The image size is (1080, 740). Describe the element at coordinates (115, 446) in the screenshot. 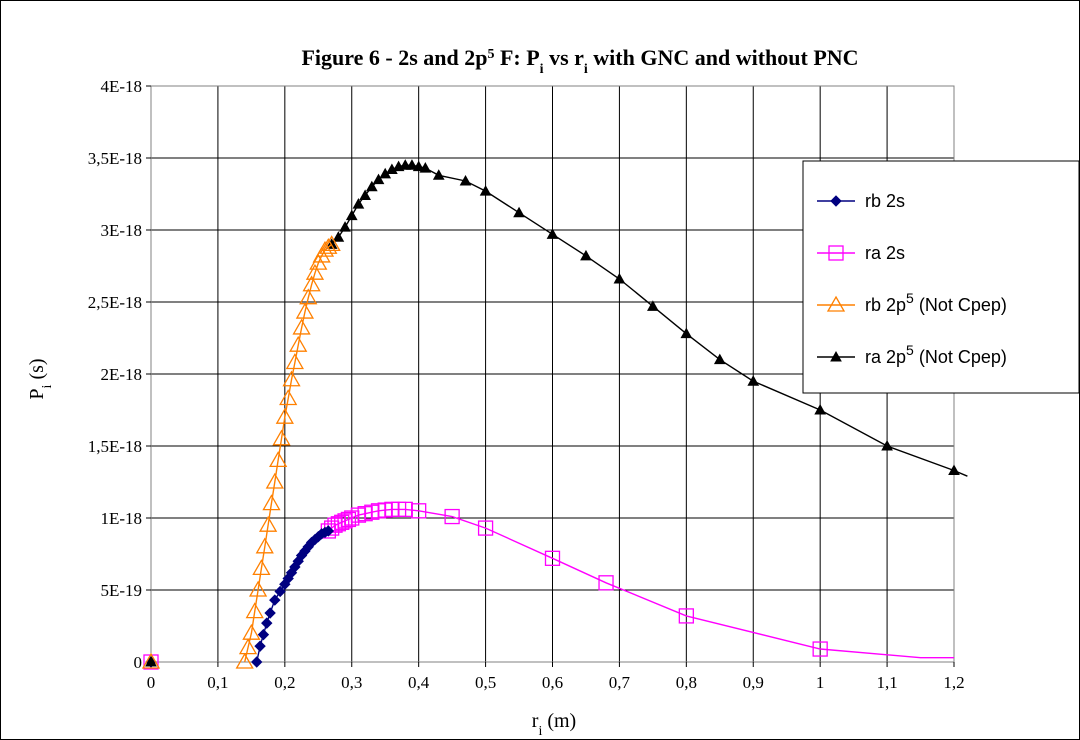

I see `y-tick-label: 1,5E-18` at that location.